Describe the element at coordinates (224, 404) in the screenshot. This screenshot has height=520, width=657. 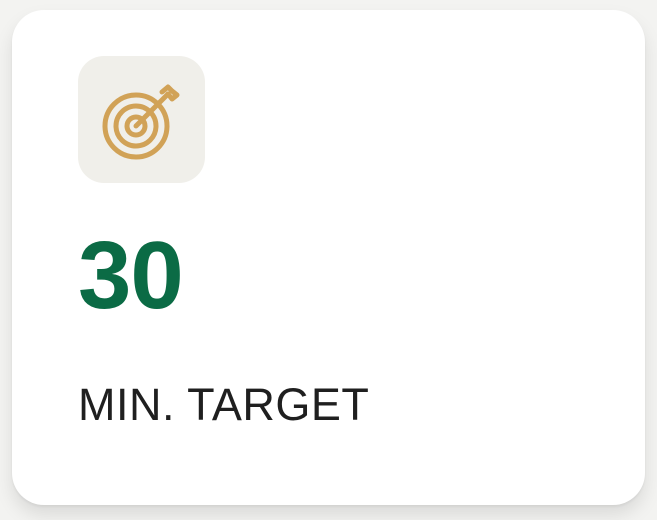
I see `stat-label: MIN. TARGET` at that location.